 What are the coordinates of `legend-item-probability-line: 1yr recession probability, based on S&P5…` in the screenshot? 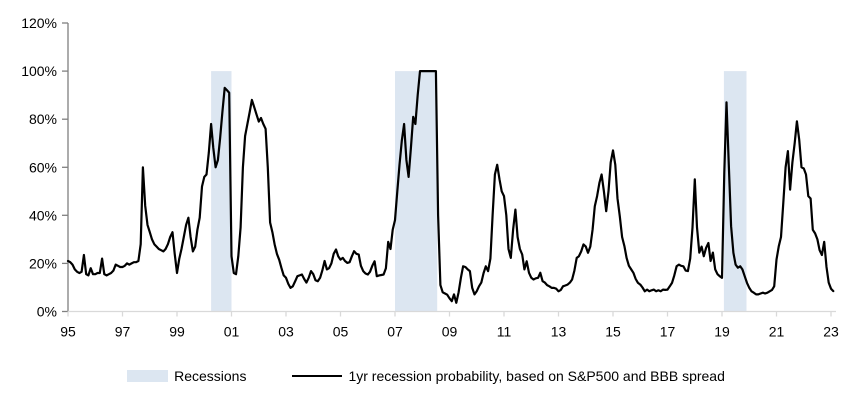 It's located at (508, 376).